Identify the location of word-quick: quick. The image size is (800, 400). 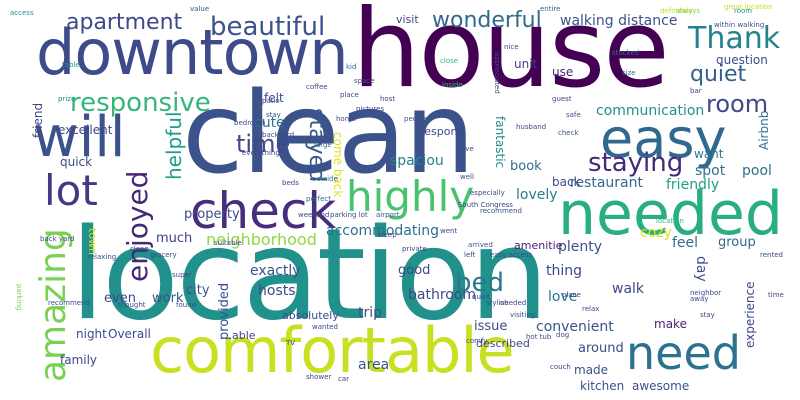
(76, 162).